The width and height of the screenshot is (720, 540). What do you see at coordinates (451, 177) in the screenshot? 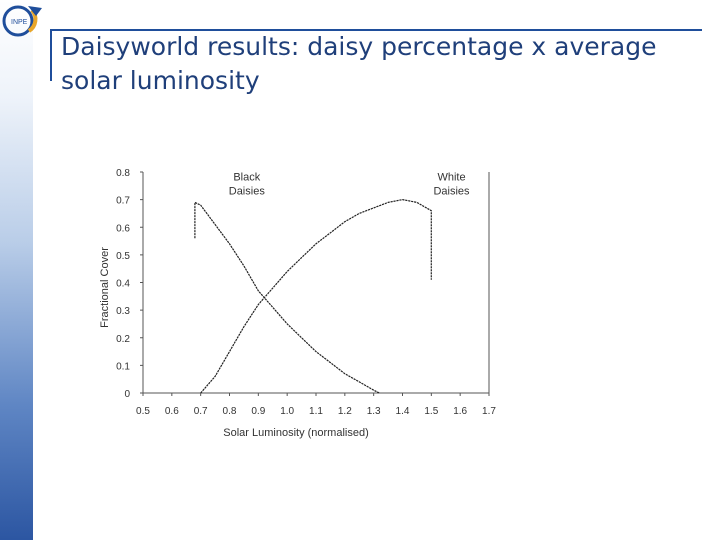
I see `series-label: White` at bounding box center [451, 177].